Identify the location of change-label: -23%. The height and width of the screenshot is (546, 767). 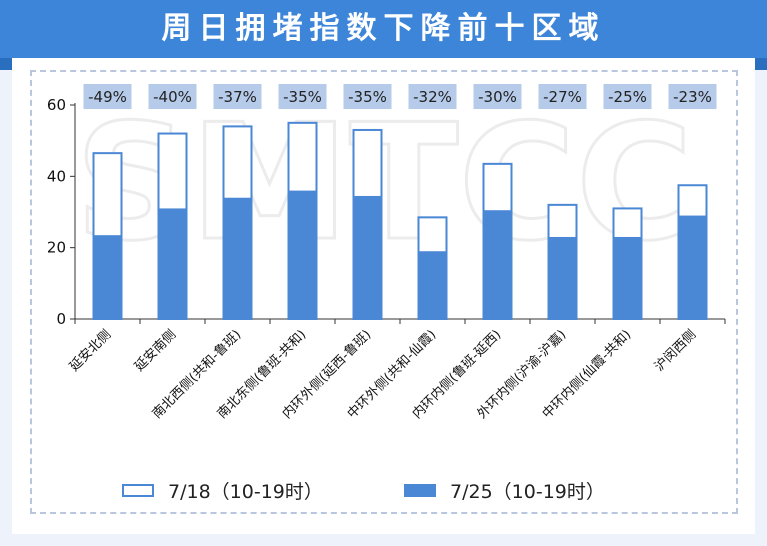
(692, 97).